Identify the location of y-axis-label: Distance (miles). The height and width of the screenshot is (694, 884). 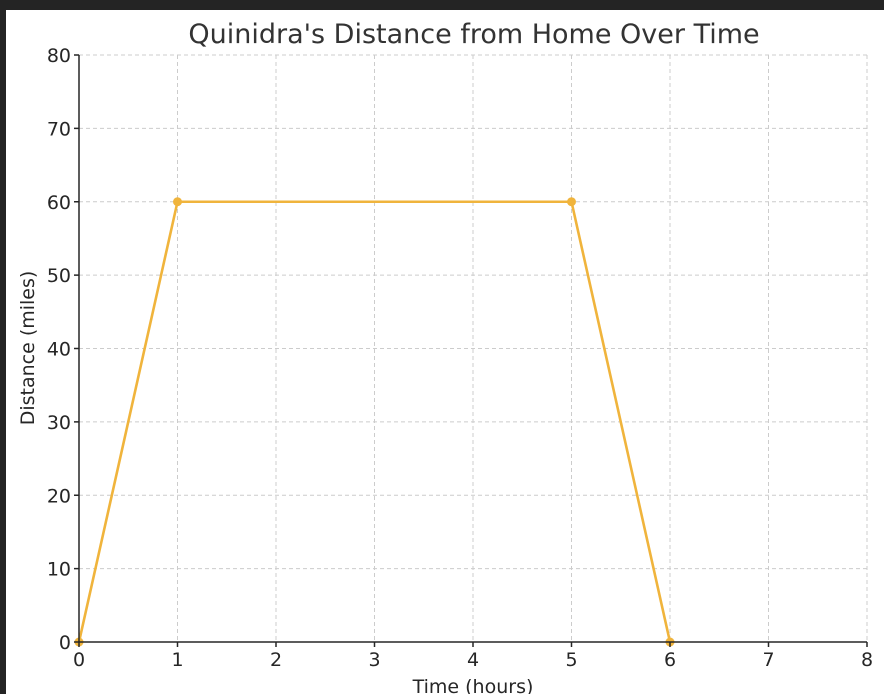
(28, 348).